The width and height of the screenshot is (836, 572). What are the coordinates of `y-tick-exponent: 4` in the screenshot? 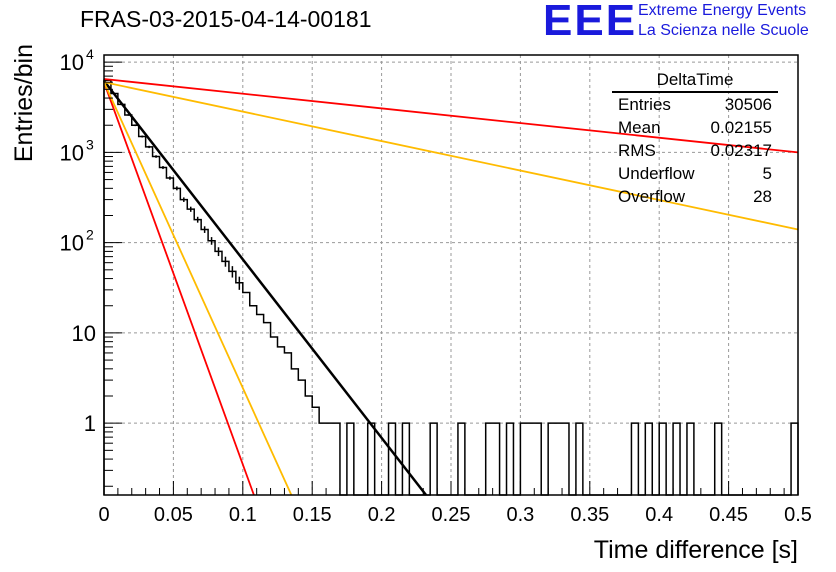 It's located at (90, 54).